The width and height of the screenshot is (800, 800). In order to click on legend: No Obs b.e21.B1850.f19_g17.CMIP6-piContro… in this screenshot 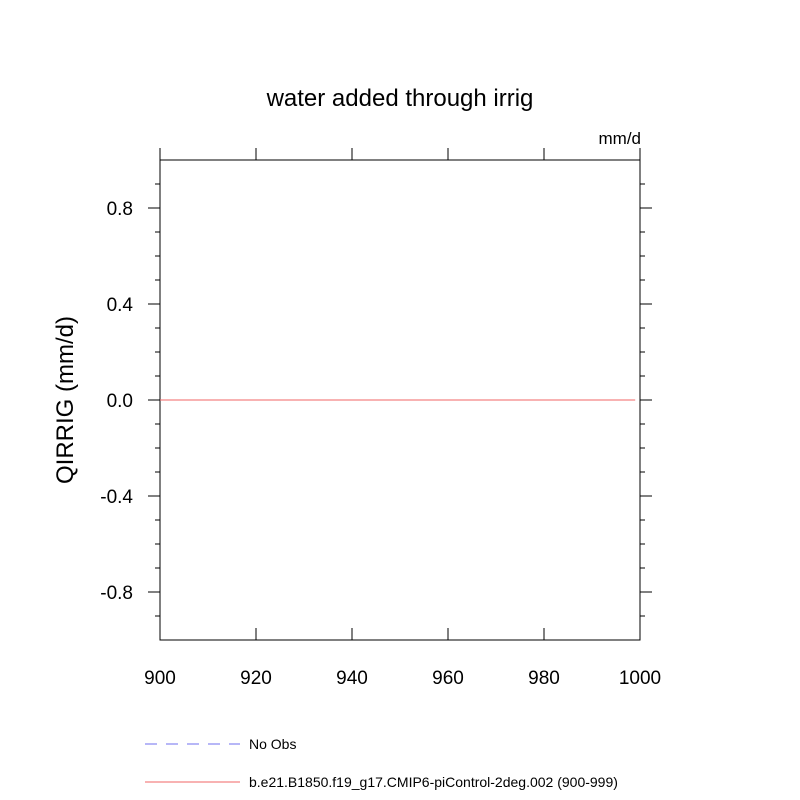, I will do `click(381, 763)`.